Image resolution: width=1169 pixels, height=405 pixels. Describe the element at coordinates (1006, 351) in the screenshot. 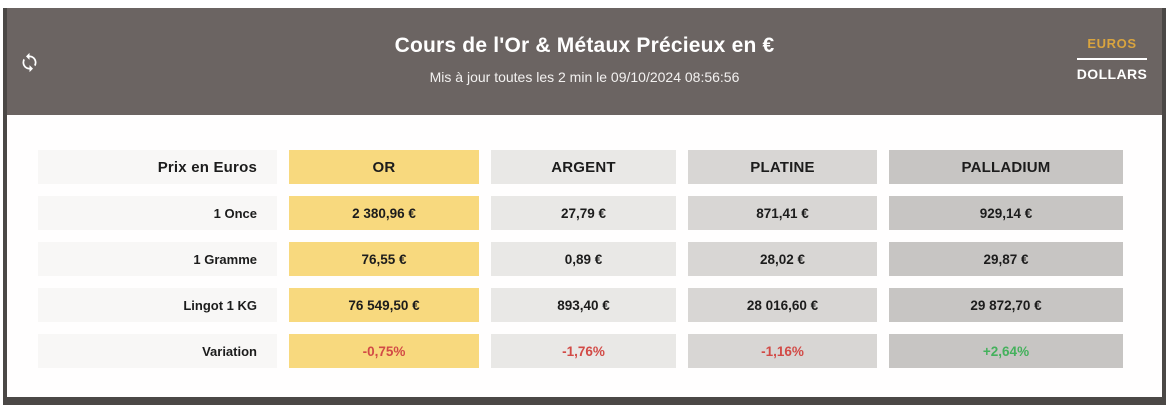

I see `variation-palladium: +2,64%` at that location.